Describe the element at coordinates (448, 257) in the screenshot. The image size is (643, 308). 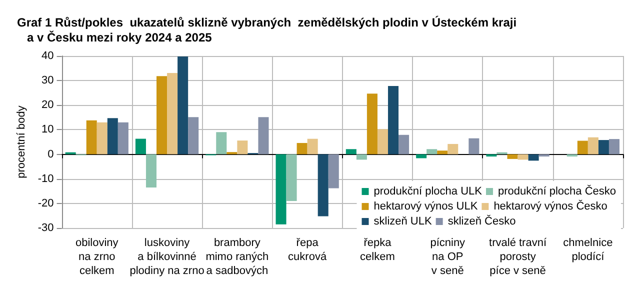
I see `x-tick-label: pícniny na OP v seně` at that location.